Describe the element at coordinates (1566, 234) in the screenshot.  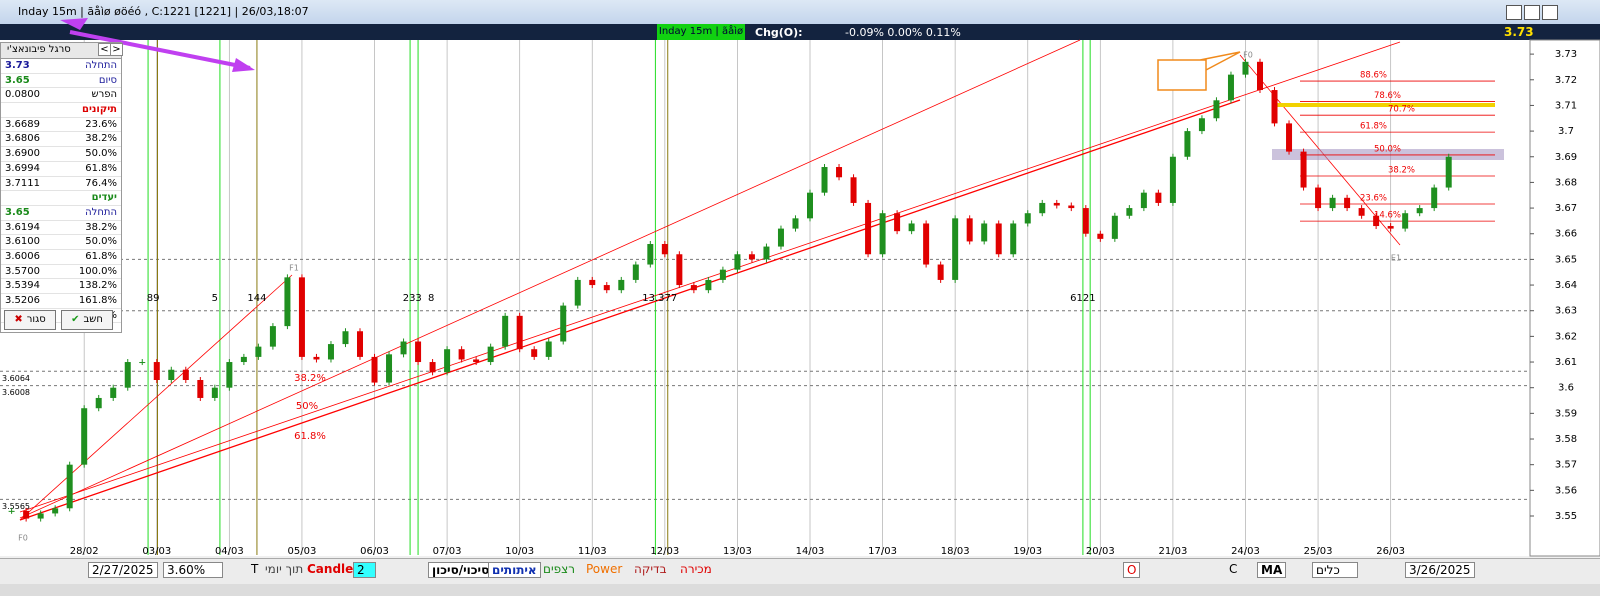
I see `y-tick-label: 3.66` at that location.